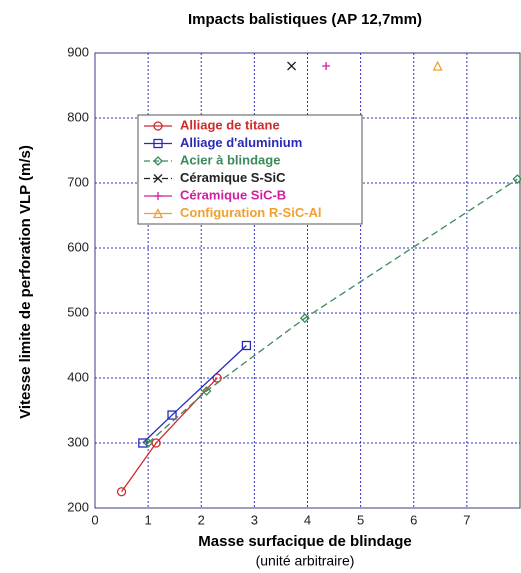 The width and height of the screenshot is (521, 573). What do you see at coordinates (413, 519) in the screenshot?
I see `x-tick-label: 6` at bounding box center [413, 519].